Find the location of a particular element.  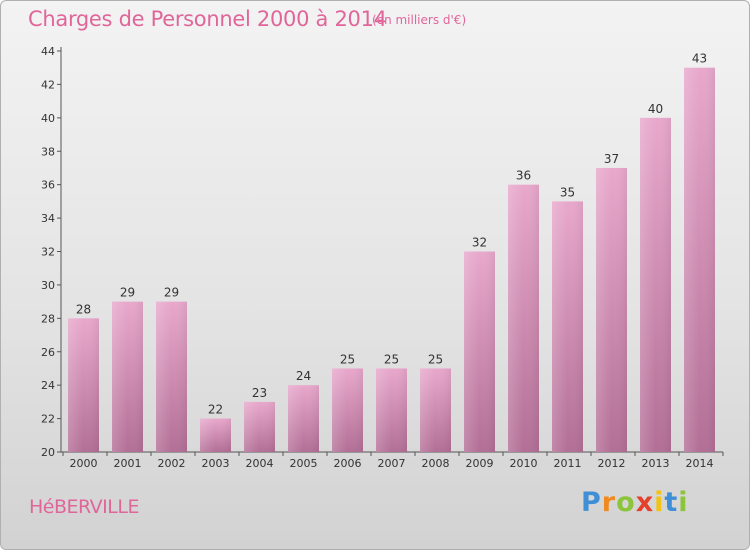

data-label-2007: 25 is located at coordinates (391, 359).